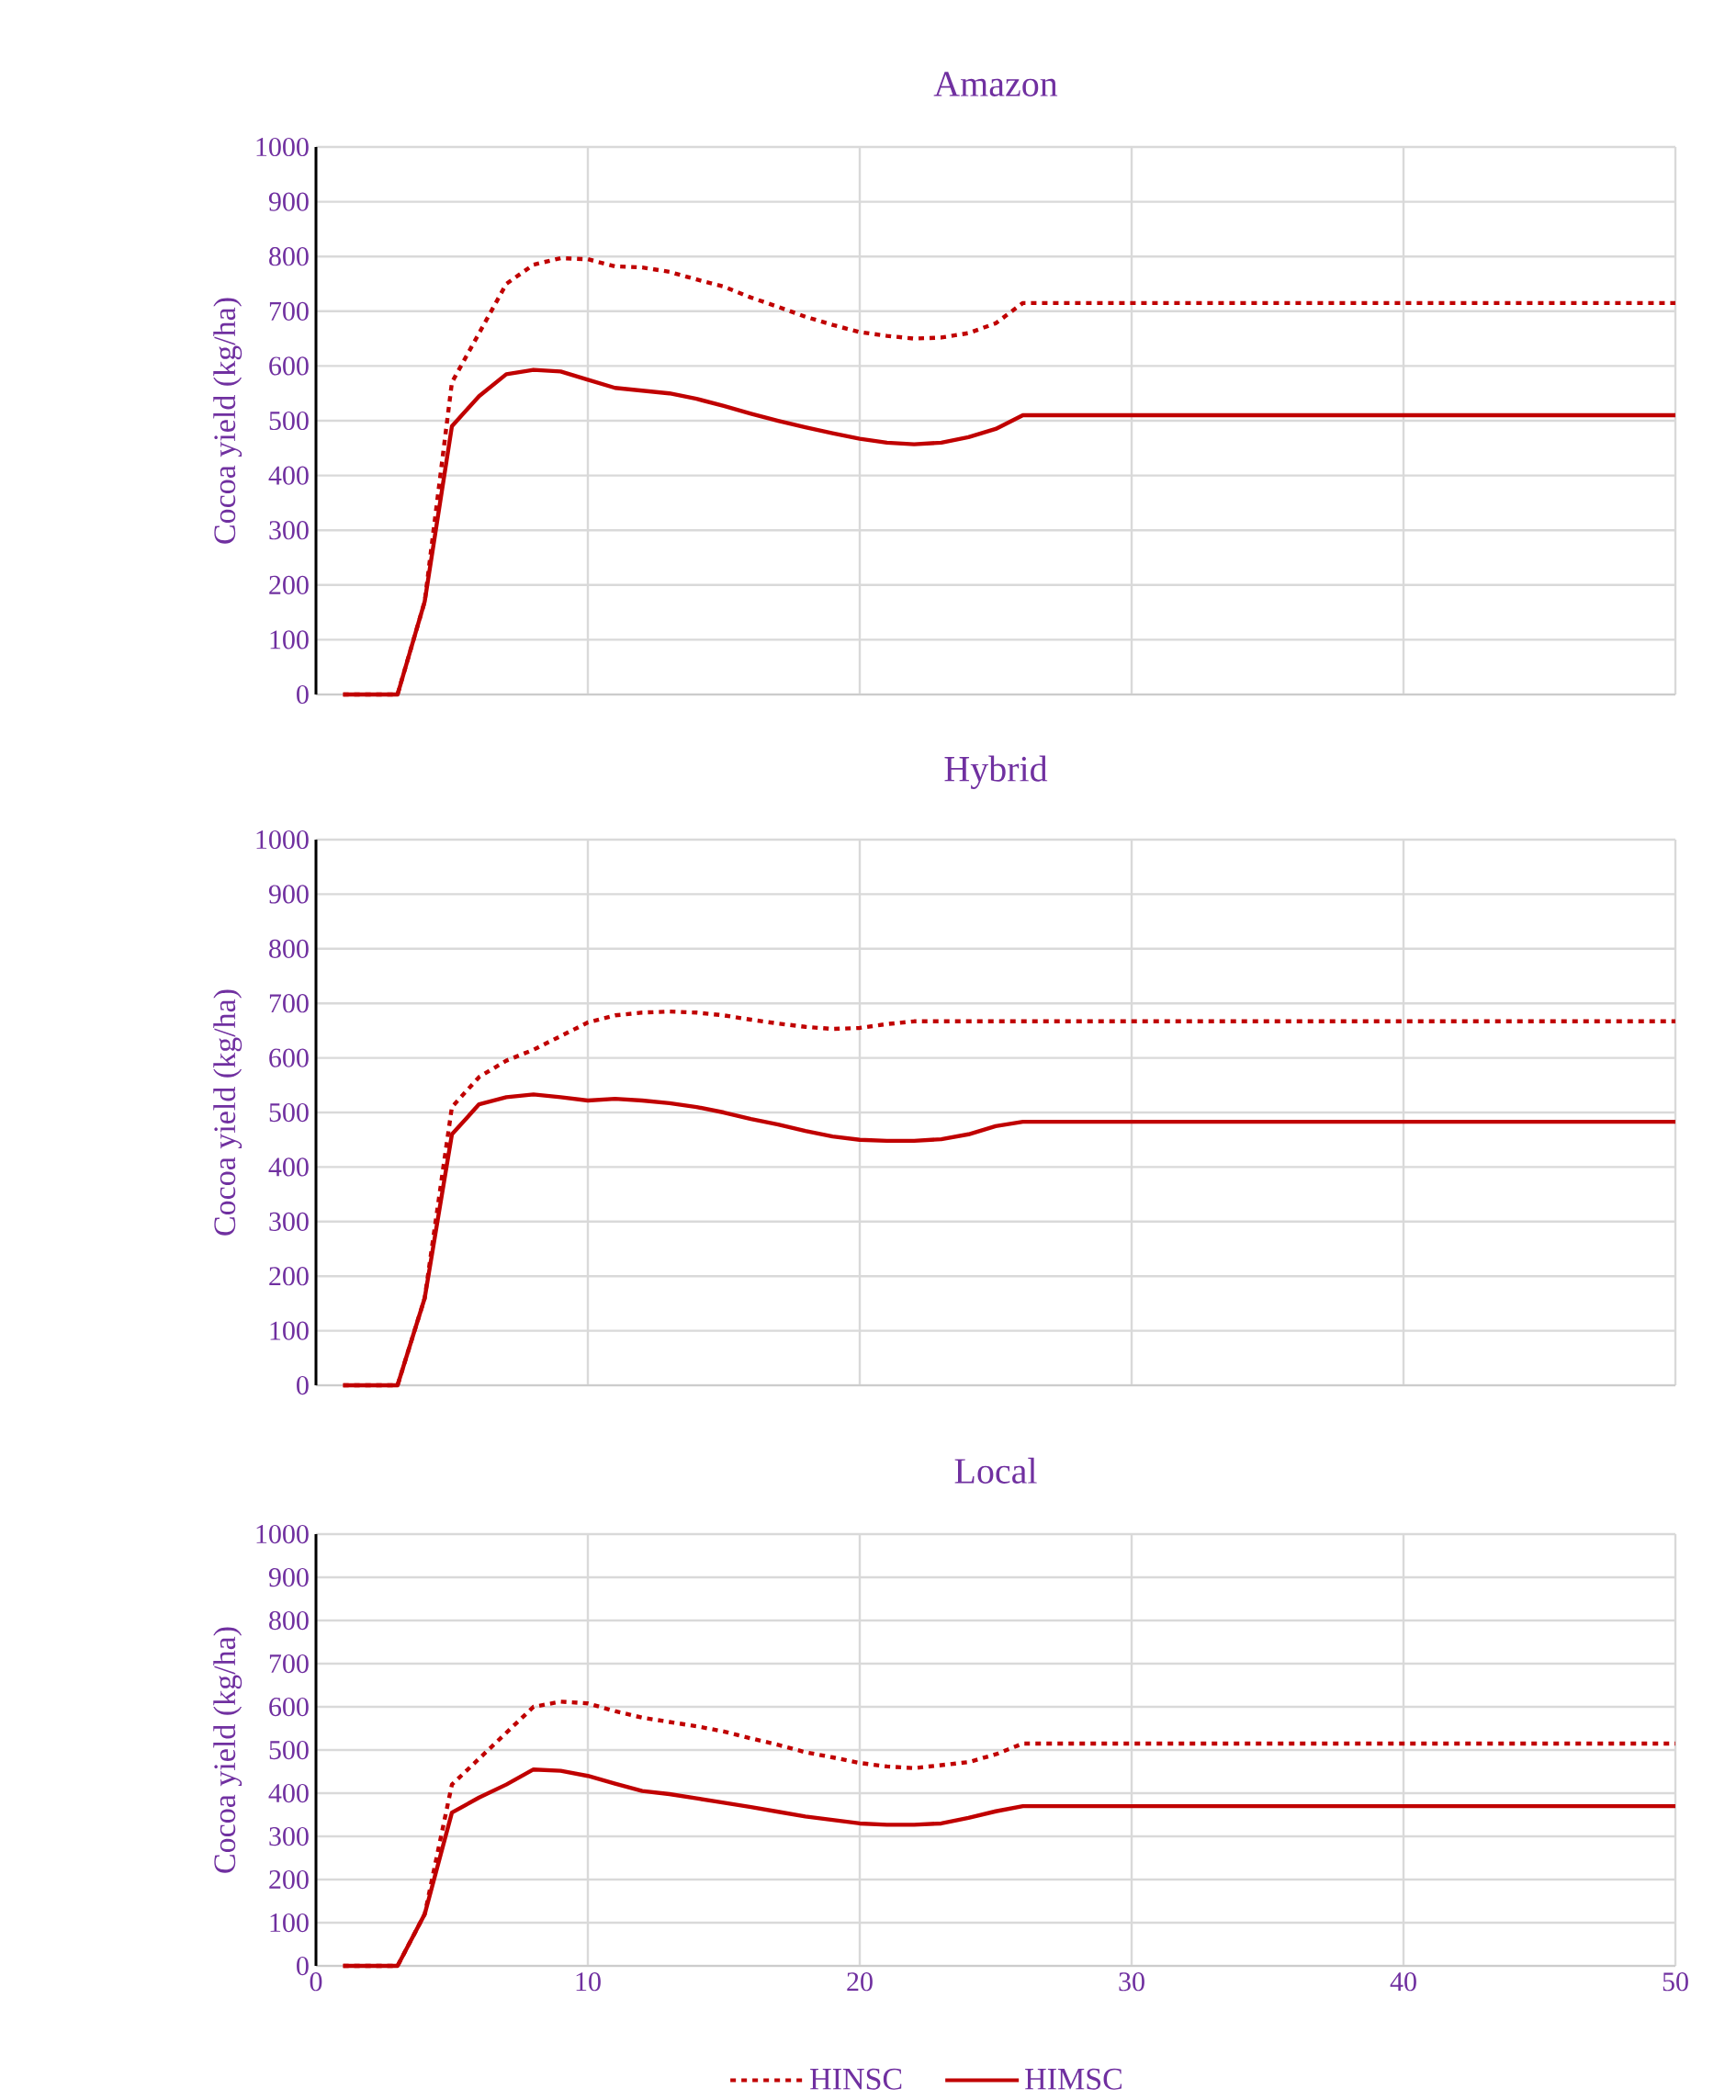 This screenshot has height=2100, width=1736. What do you see at coordinates (316, 1982) in the screenshot?
I see `x-tick-label: 0` at bounding box center [316, 1982].